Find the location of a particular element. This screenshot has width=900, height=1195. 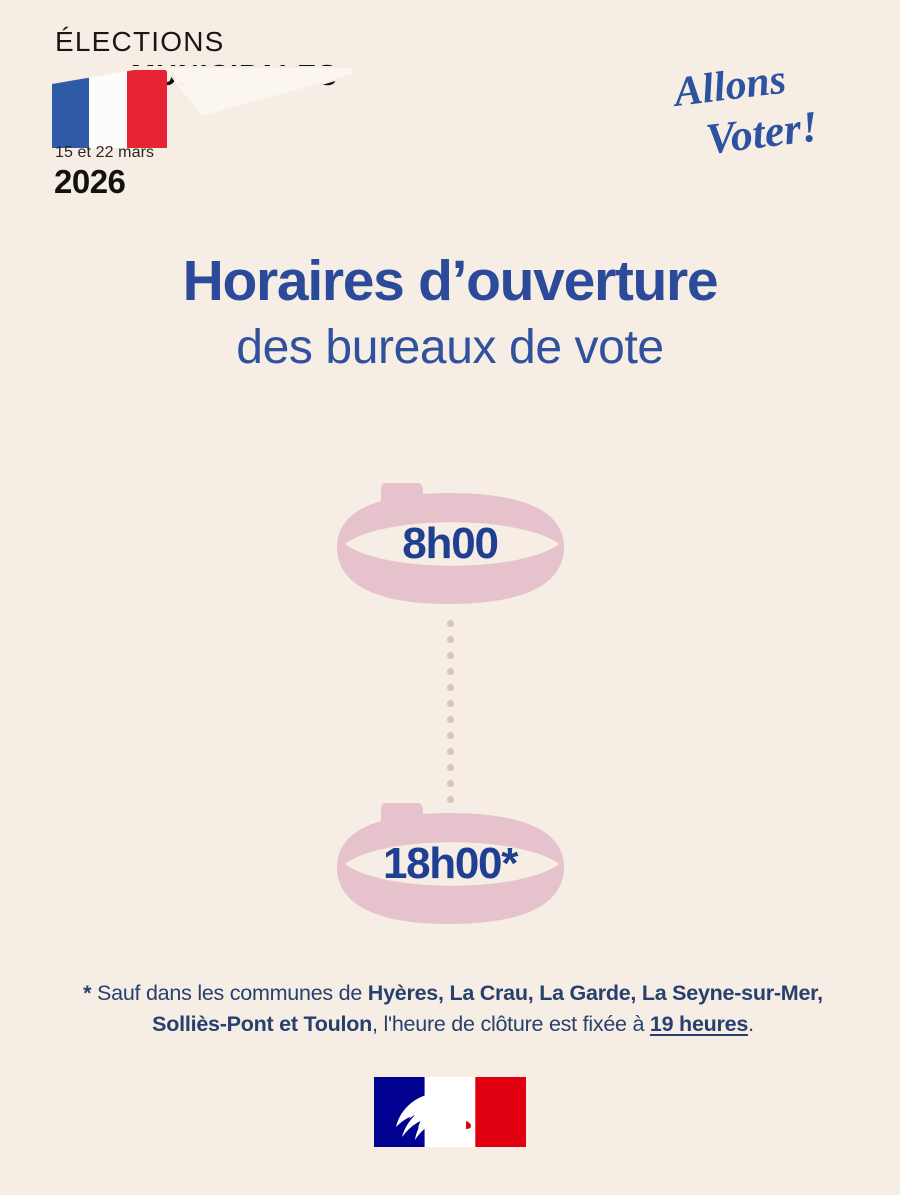

page-title-block: Horaires d’ouverture des bureaux de vote is located at coordinates (450, 312).